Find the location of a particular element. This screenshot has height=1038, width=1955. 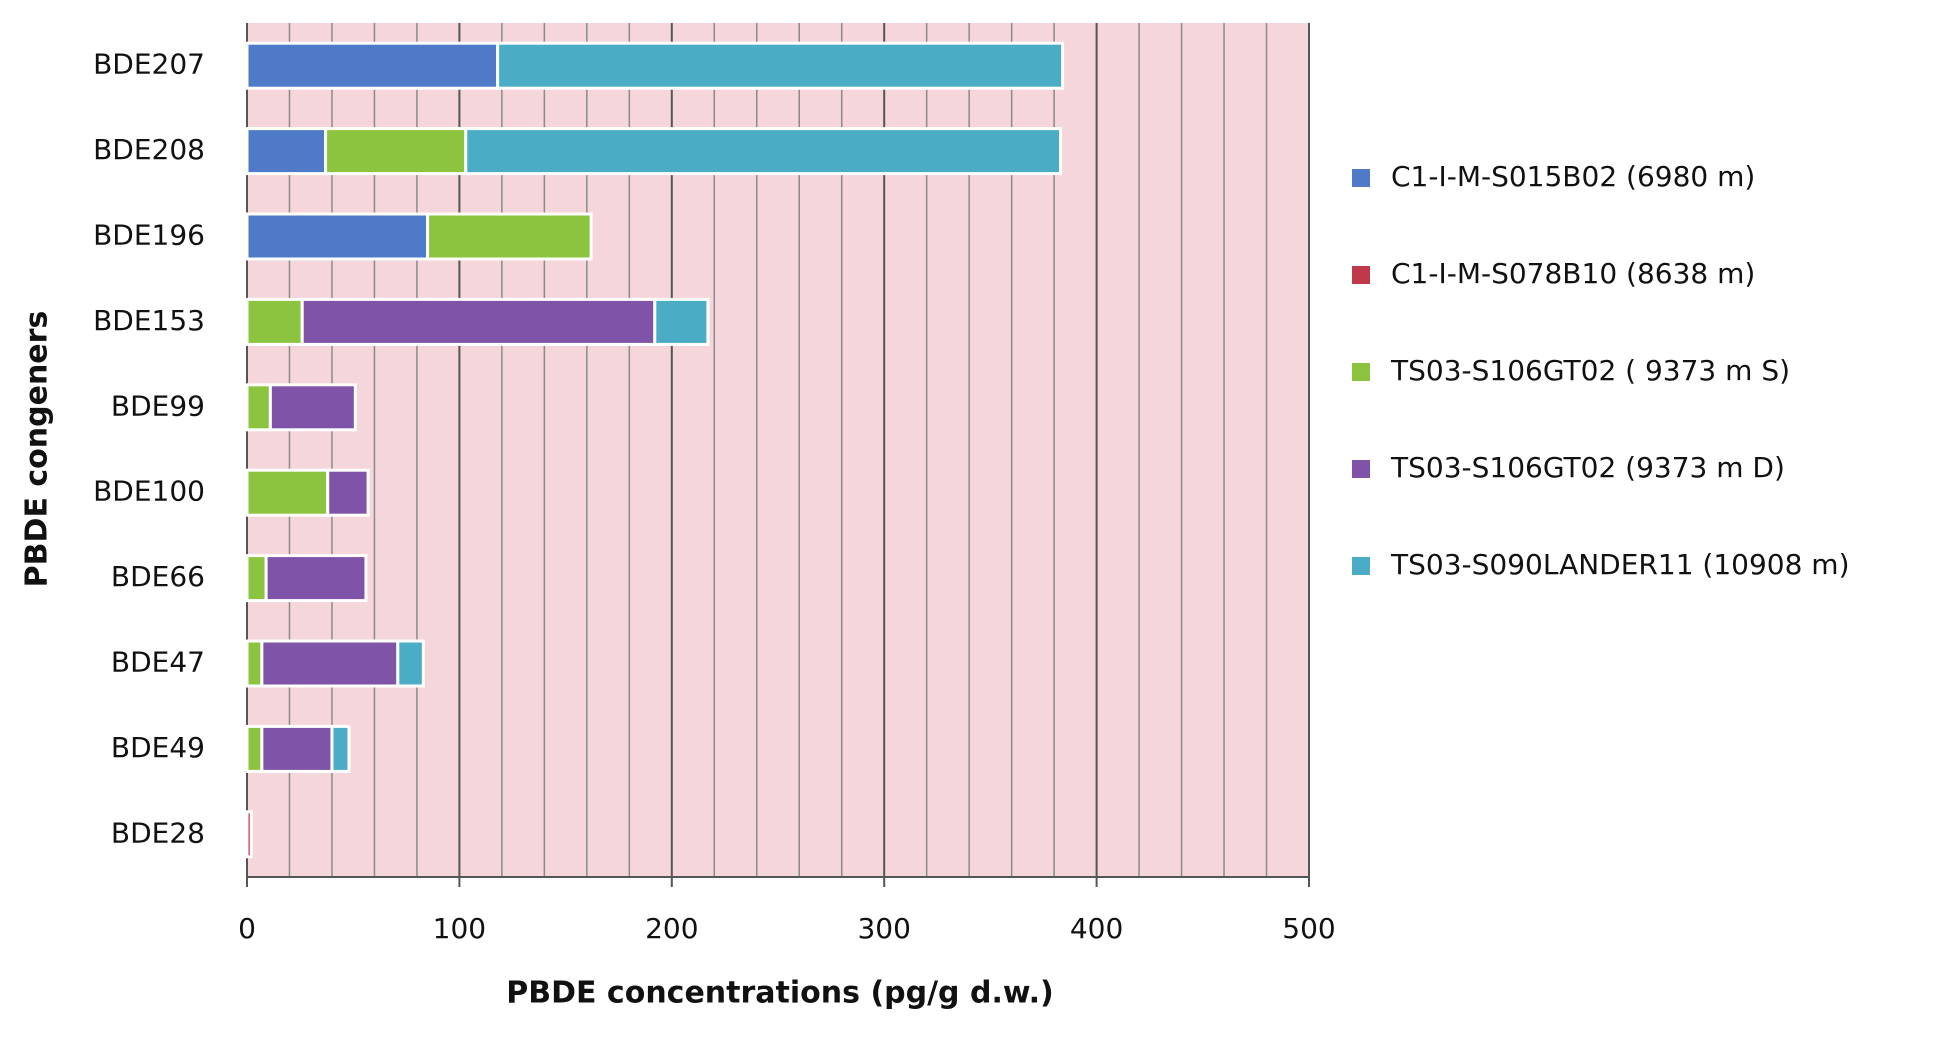

legend-label: TS03-S106GT02 (9373 m D) is located at coordinates (1587, 467).